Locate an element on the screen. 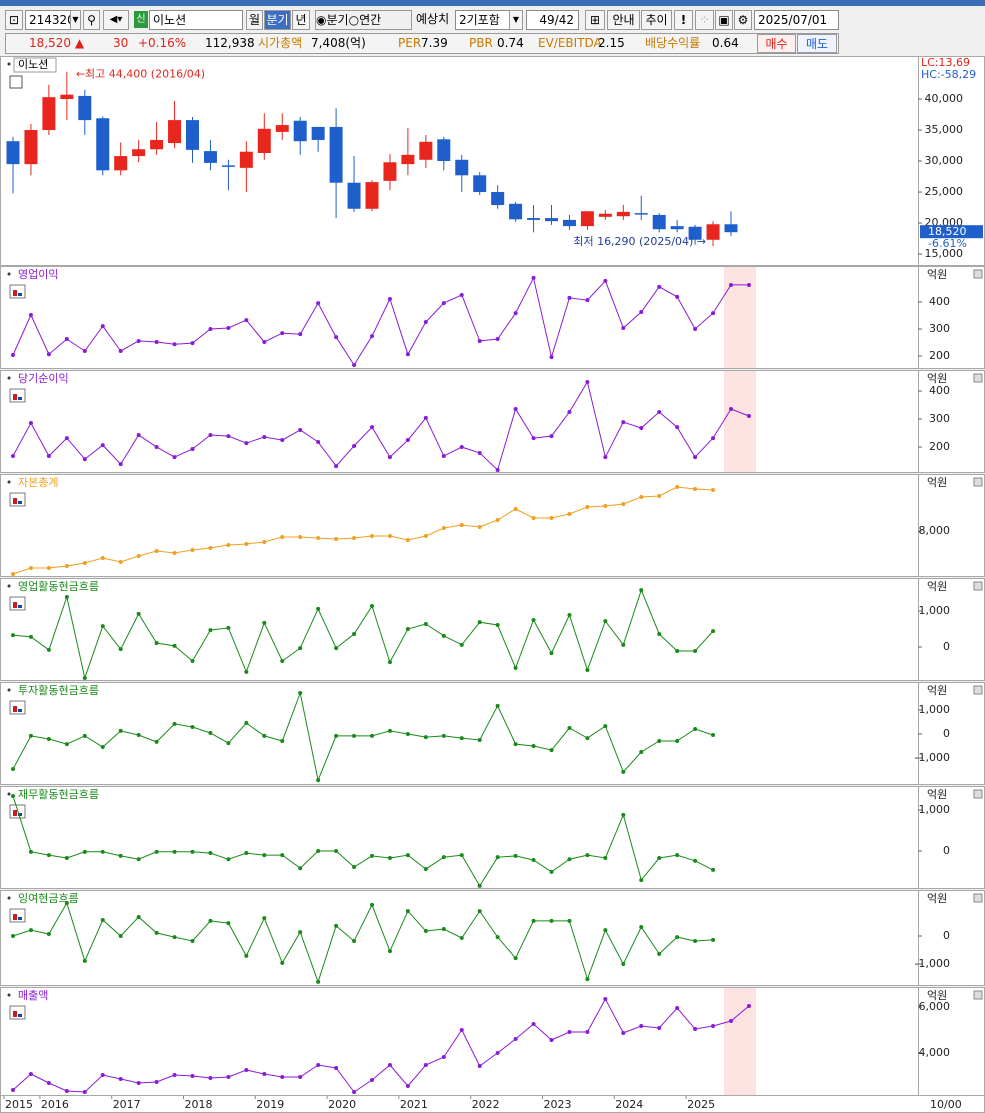 This screenshot has width=985, height=1113. last-price: 18,520 is located at coordinates (947, 231).